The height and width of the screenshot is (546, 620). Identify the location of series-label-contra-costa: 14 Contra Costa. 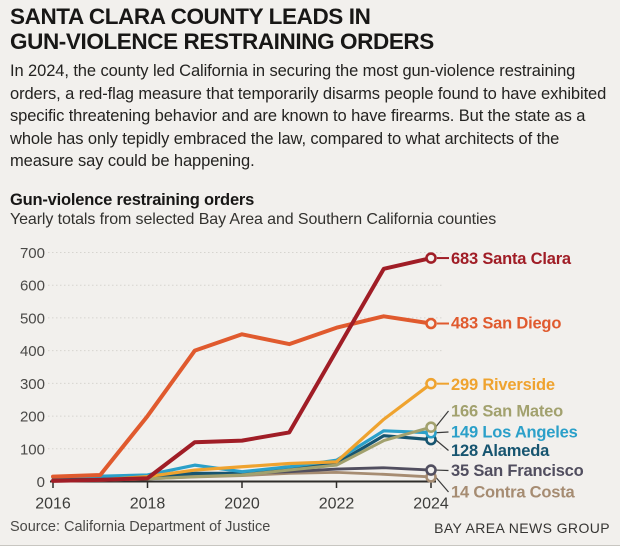
(513, 493).